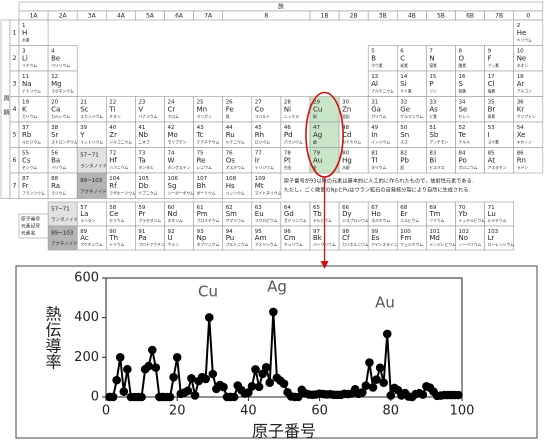 The width and height of the screenshot is (553, 441). I want to click on element-symbol: W, so click(171, 160).